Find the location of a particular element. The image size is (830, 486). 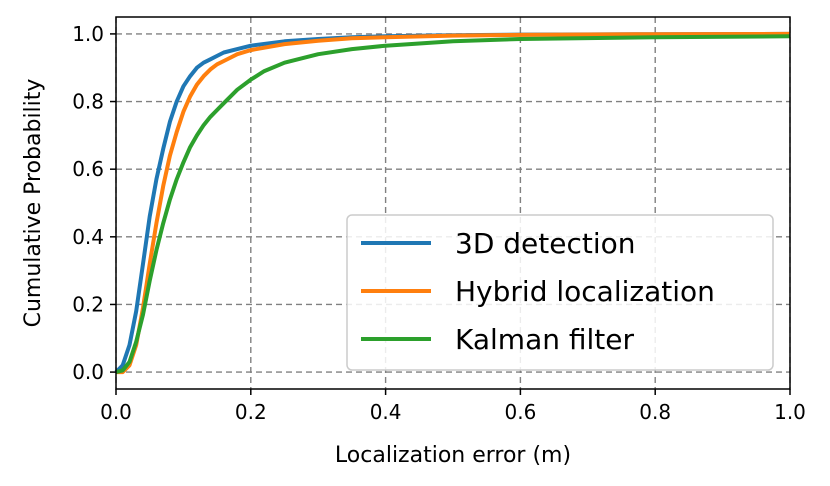

x-axis-label: Localization error (m) is located at coordinates (453, 455).